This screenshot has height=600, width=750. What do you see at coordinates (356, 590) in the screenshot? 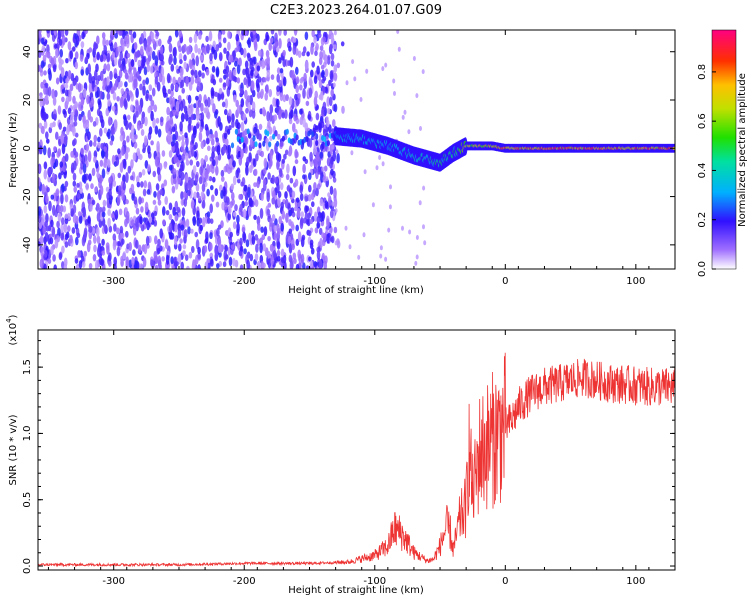
I see `snr-xlabel: Height of straight line (km)` at bounding box center [356, 590].